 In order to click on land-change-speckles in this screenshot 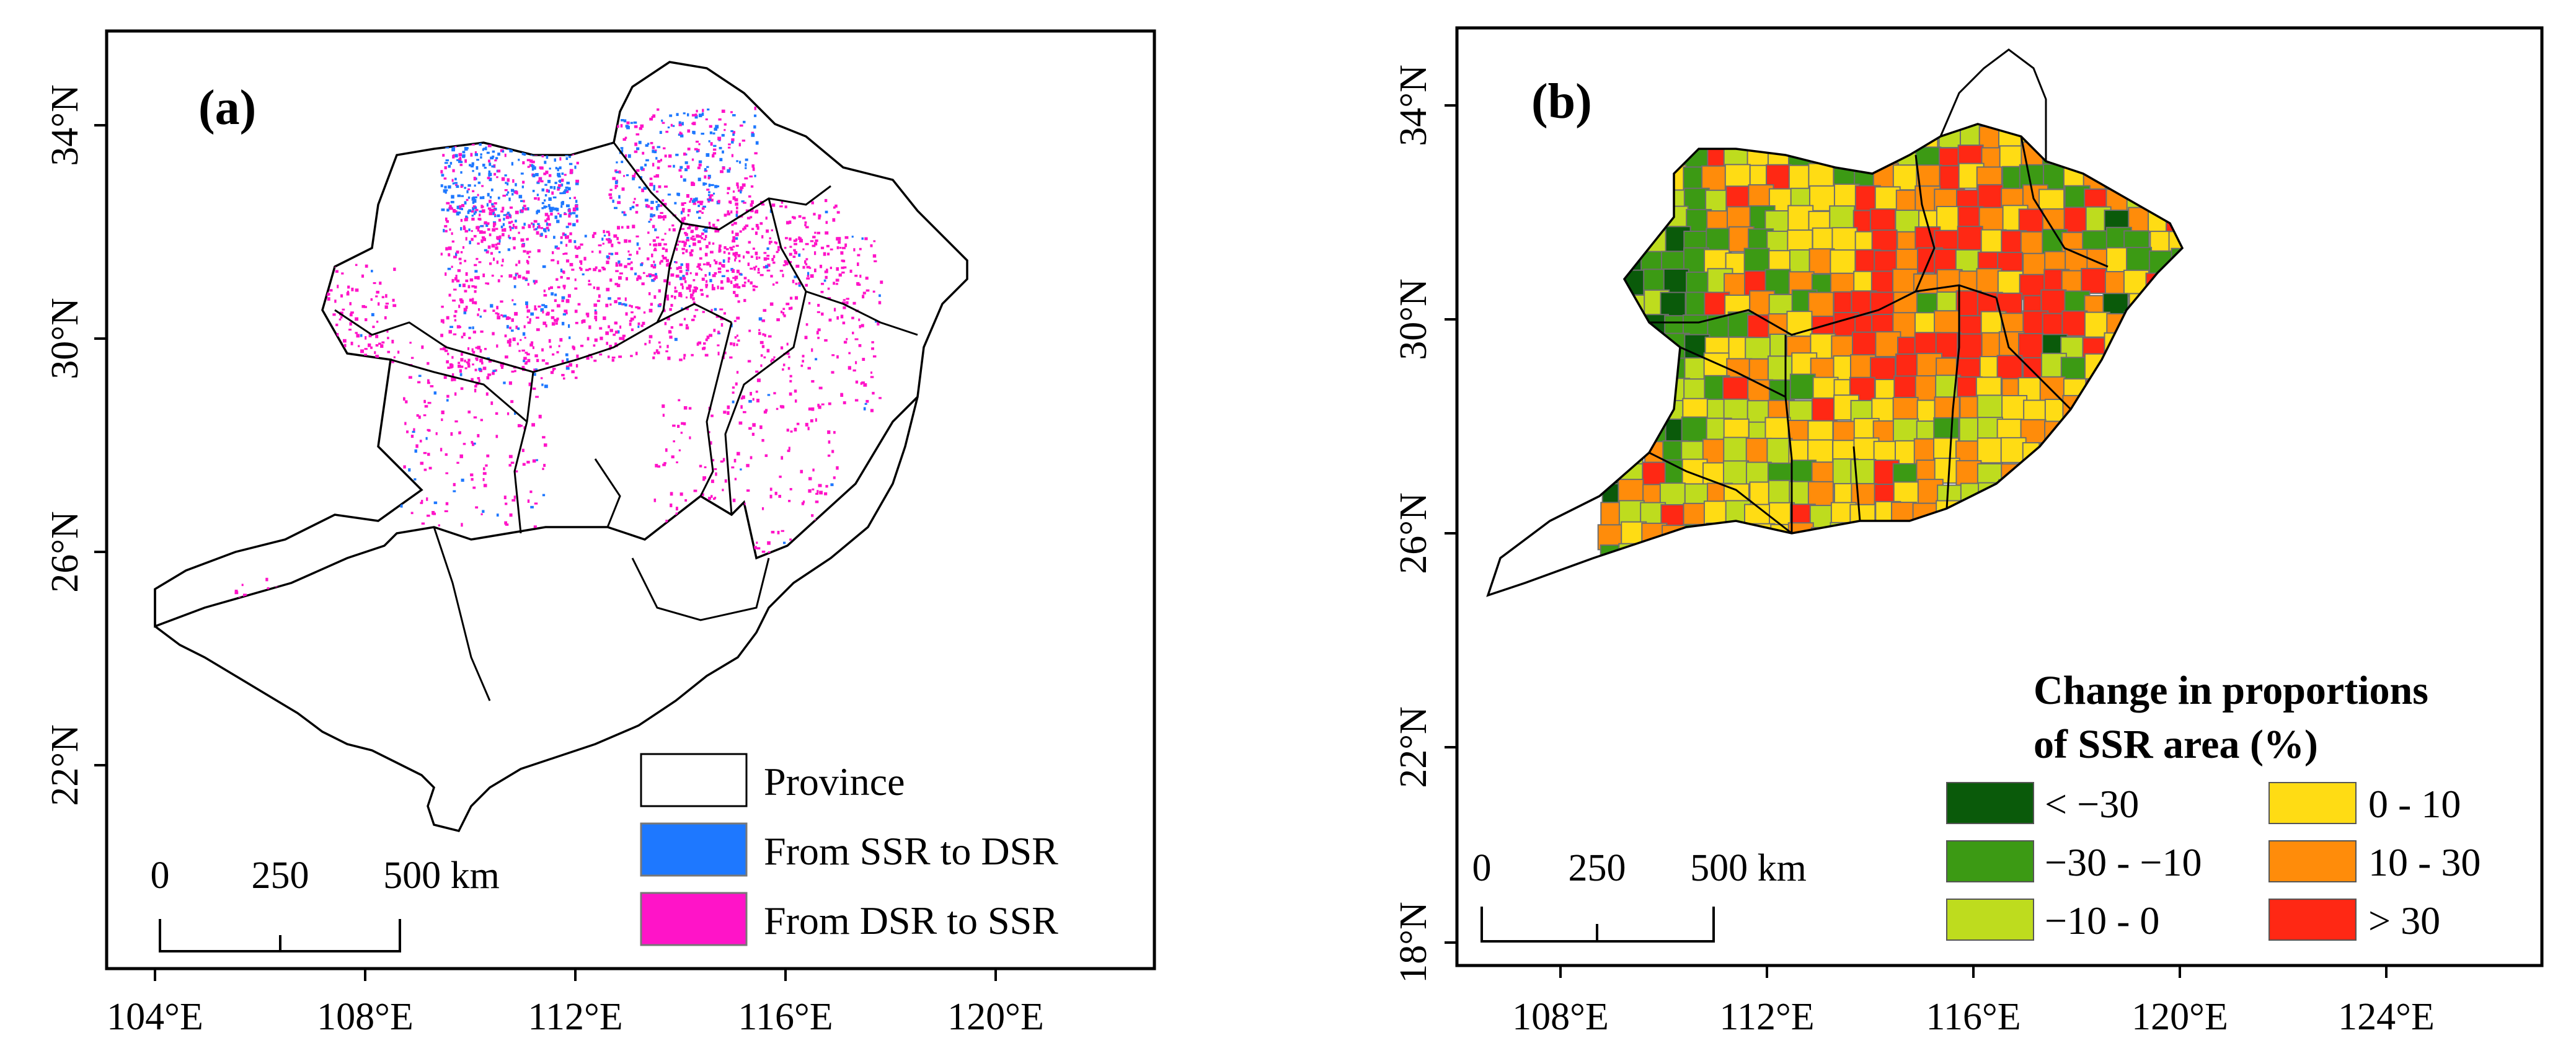, I will do `click(553, 366)`.